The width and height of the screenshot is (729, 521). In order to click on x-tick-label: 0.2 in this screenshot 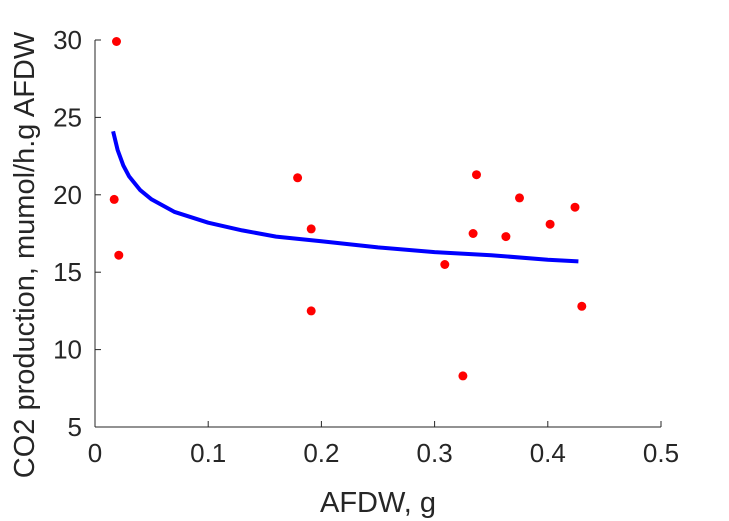, I will do `click(321, 453)`.